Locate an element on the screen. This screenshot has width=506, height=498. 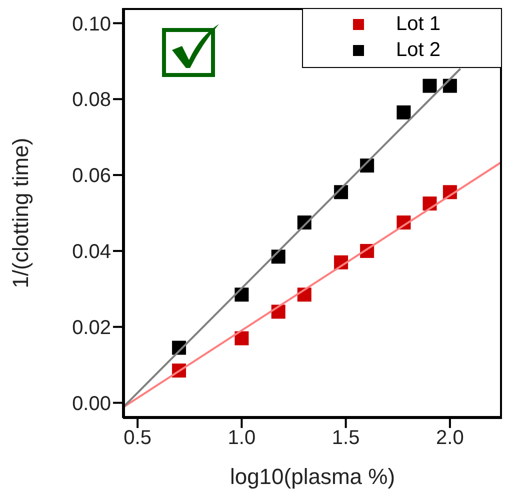
y-tick-label: 0.08 is located at coordinates (91, 100).